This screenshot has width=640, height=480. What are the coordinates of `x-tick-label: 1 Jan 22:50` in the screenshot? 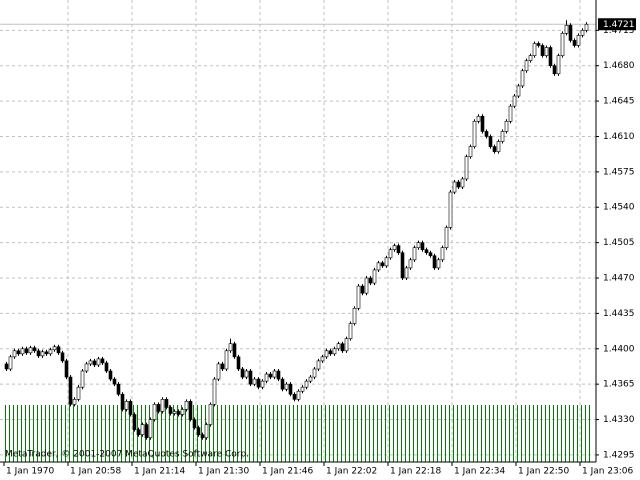 It's located at (544, 472).